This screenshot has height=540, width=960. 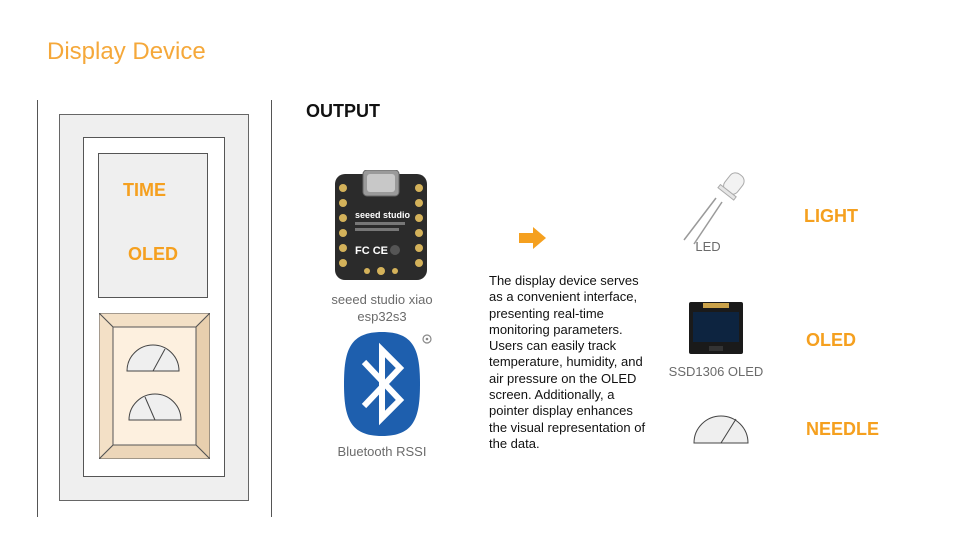 I want to click on light-label: LIGHT, so click(x=831, y=216).